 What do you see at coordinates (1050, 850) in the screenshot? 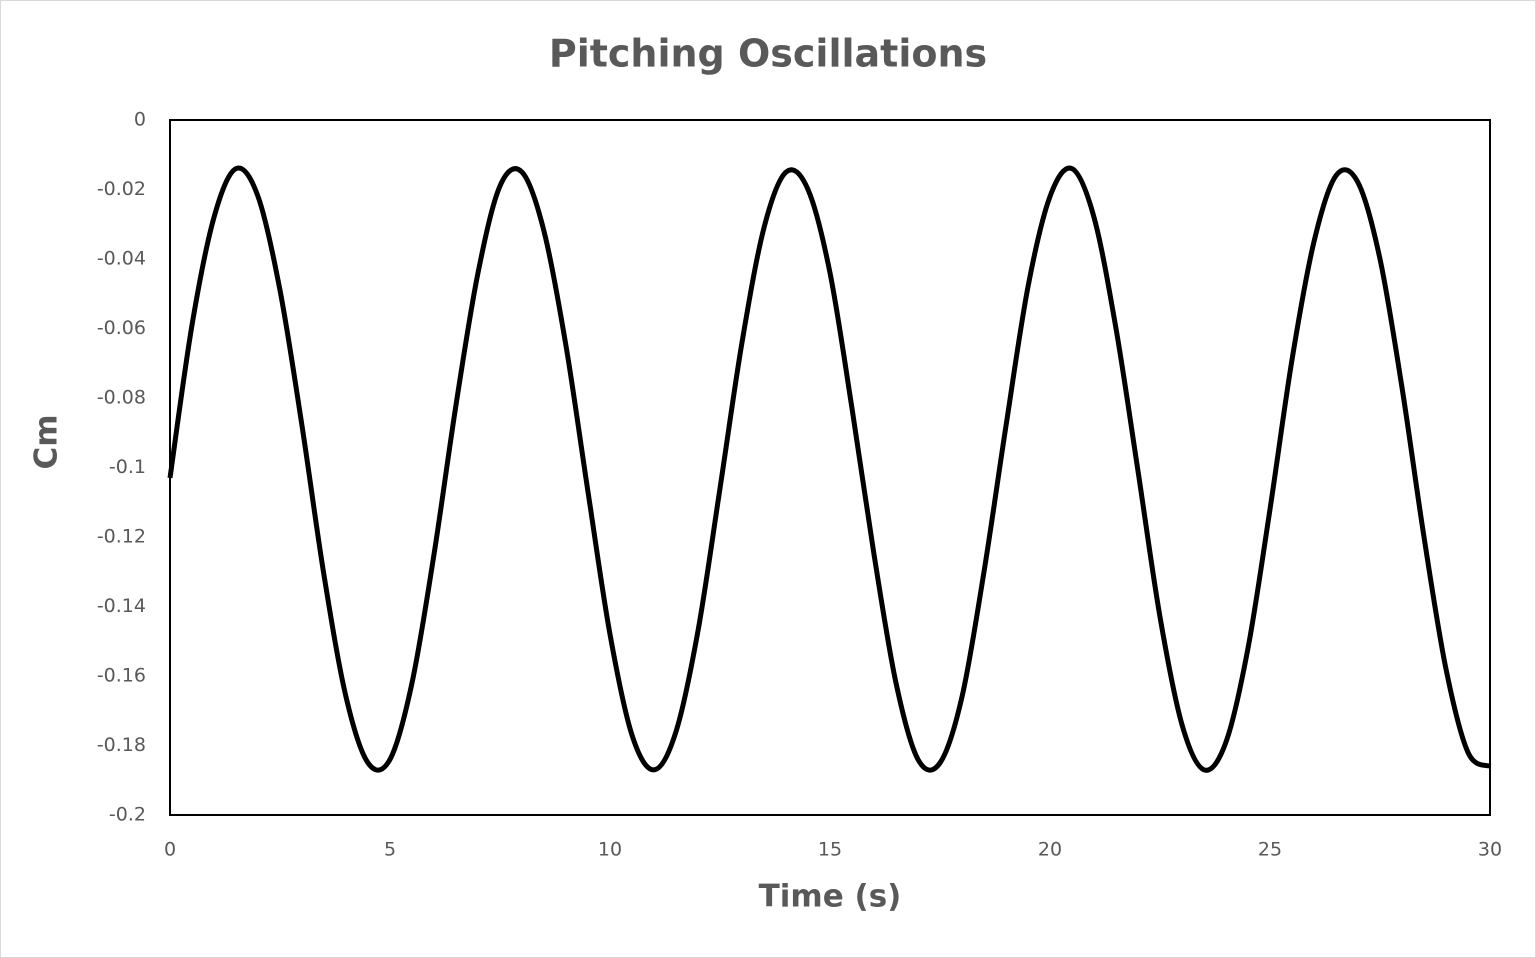
I see `x-tick-label: 20` at bounding box center [1050, 850].